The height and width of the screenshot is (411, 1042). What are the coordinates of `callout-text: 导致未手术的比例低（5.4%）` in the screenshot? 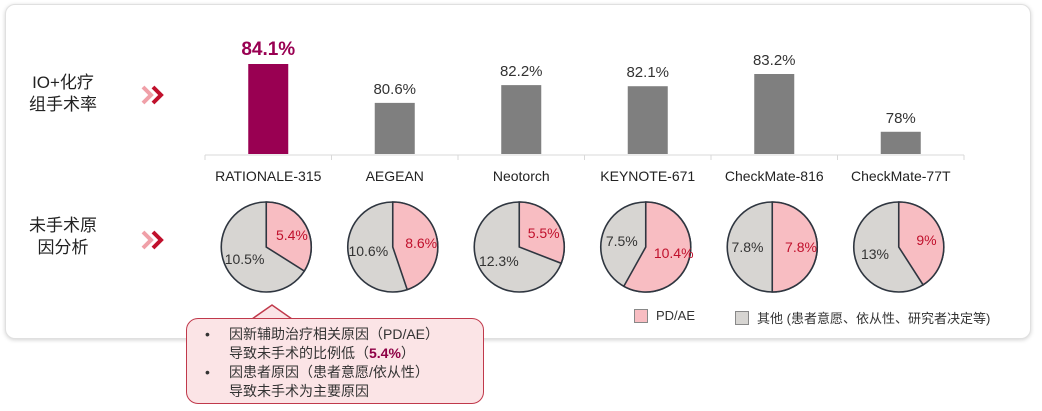 It's located at (351, 353).